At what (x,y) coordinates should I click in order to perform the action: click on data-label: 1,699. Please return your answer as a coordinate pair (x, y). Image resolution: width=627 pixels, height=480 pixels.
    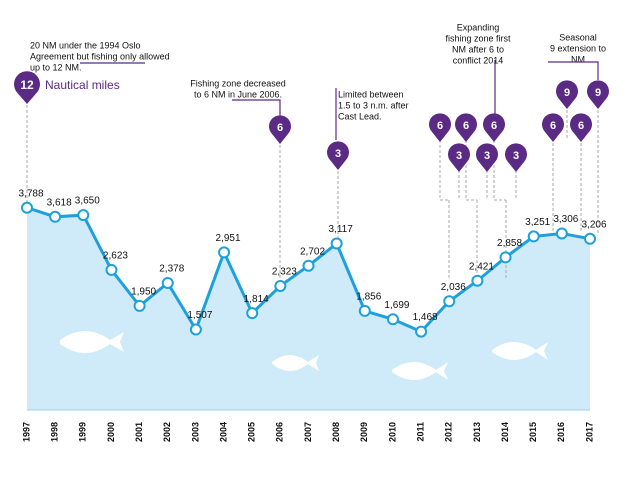
    Looking at the image, I should click on (396, 305).